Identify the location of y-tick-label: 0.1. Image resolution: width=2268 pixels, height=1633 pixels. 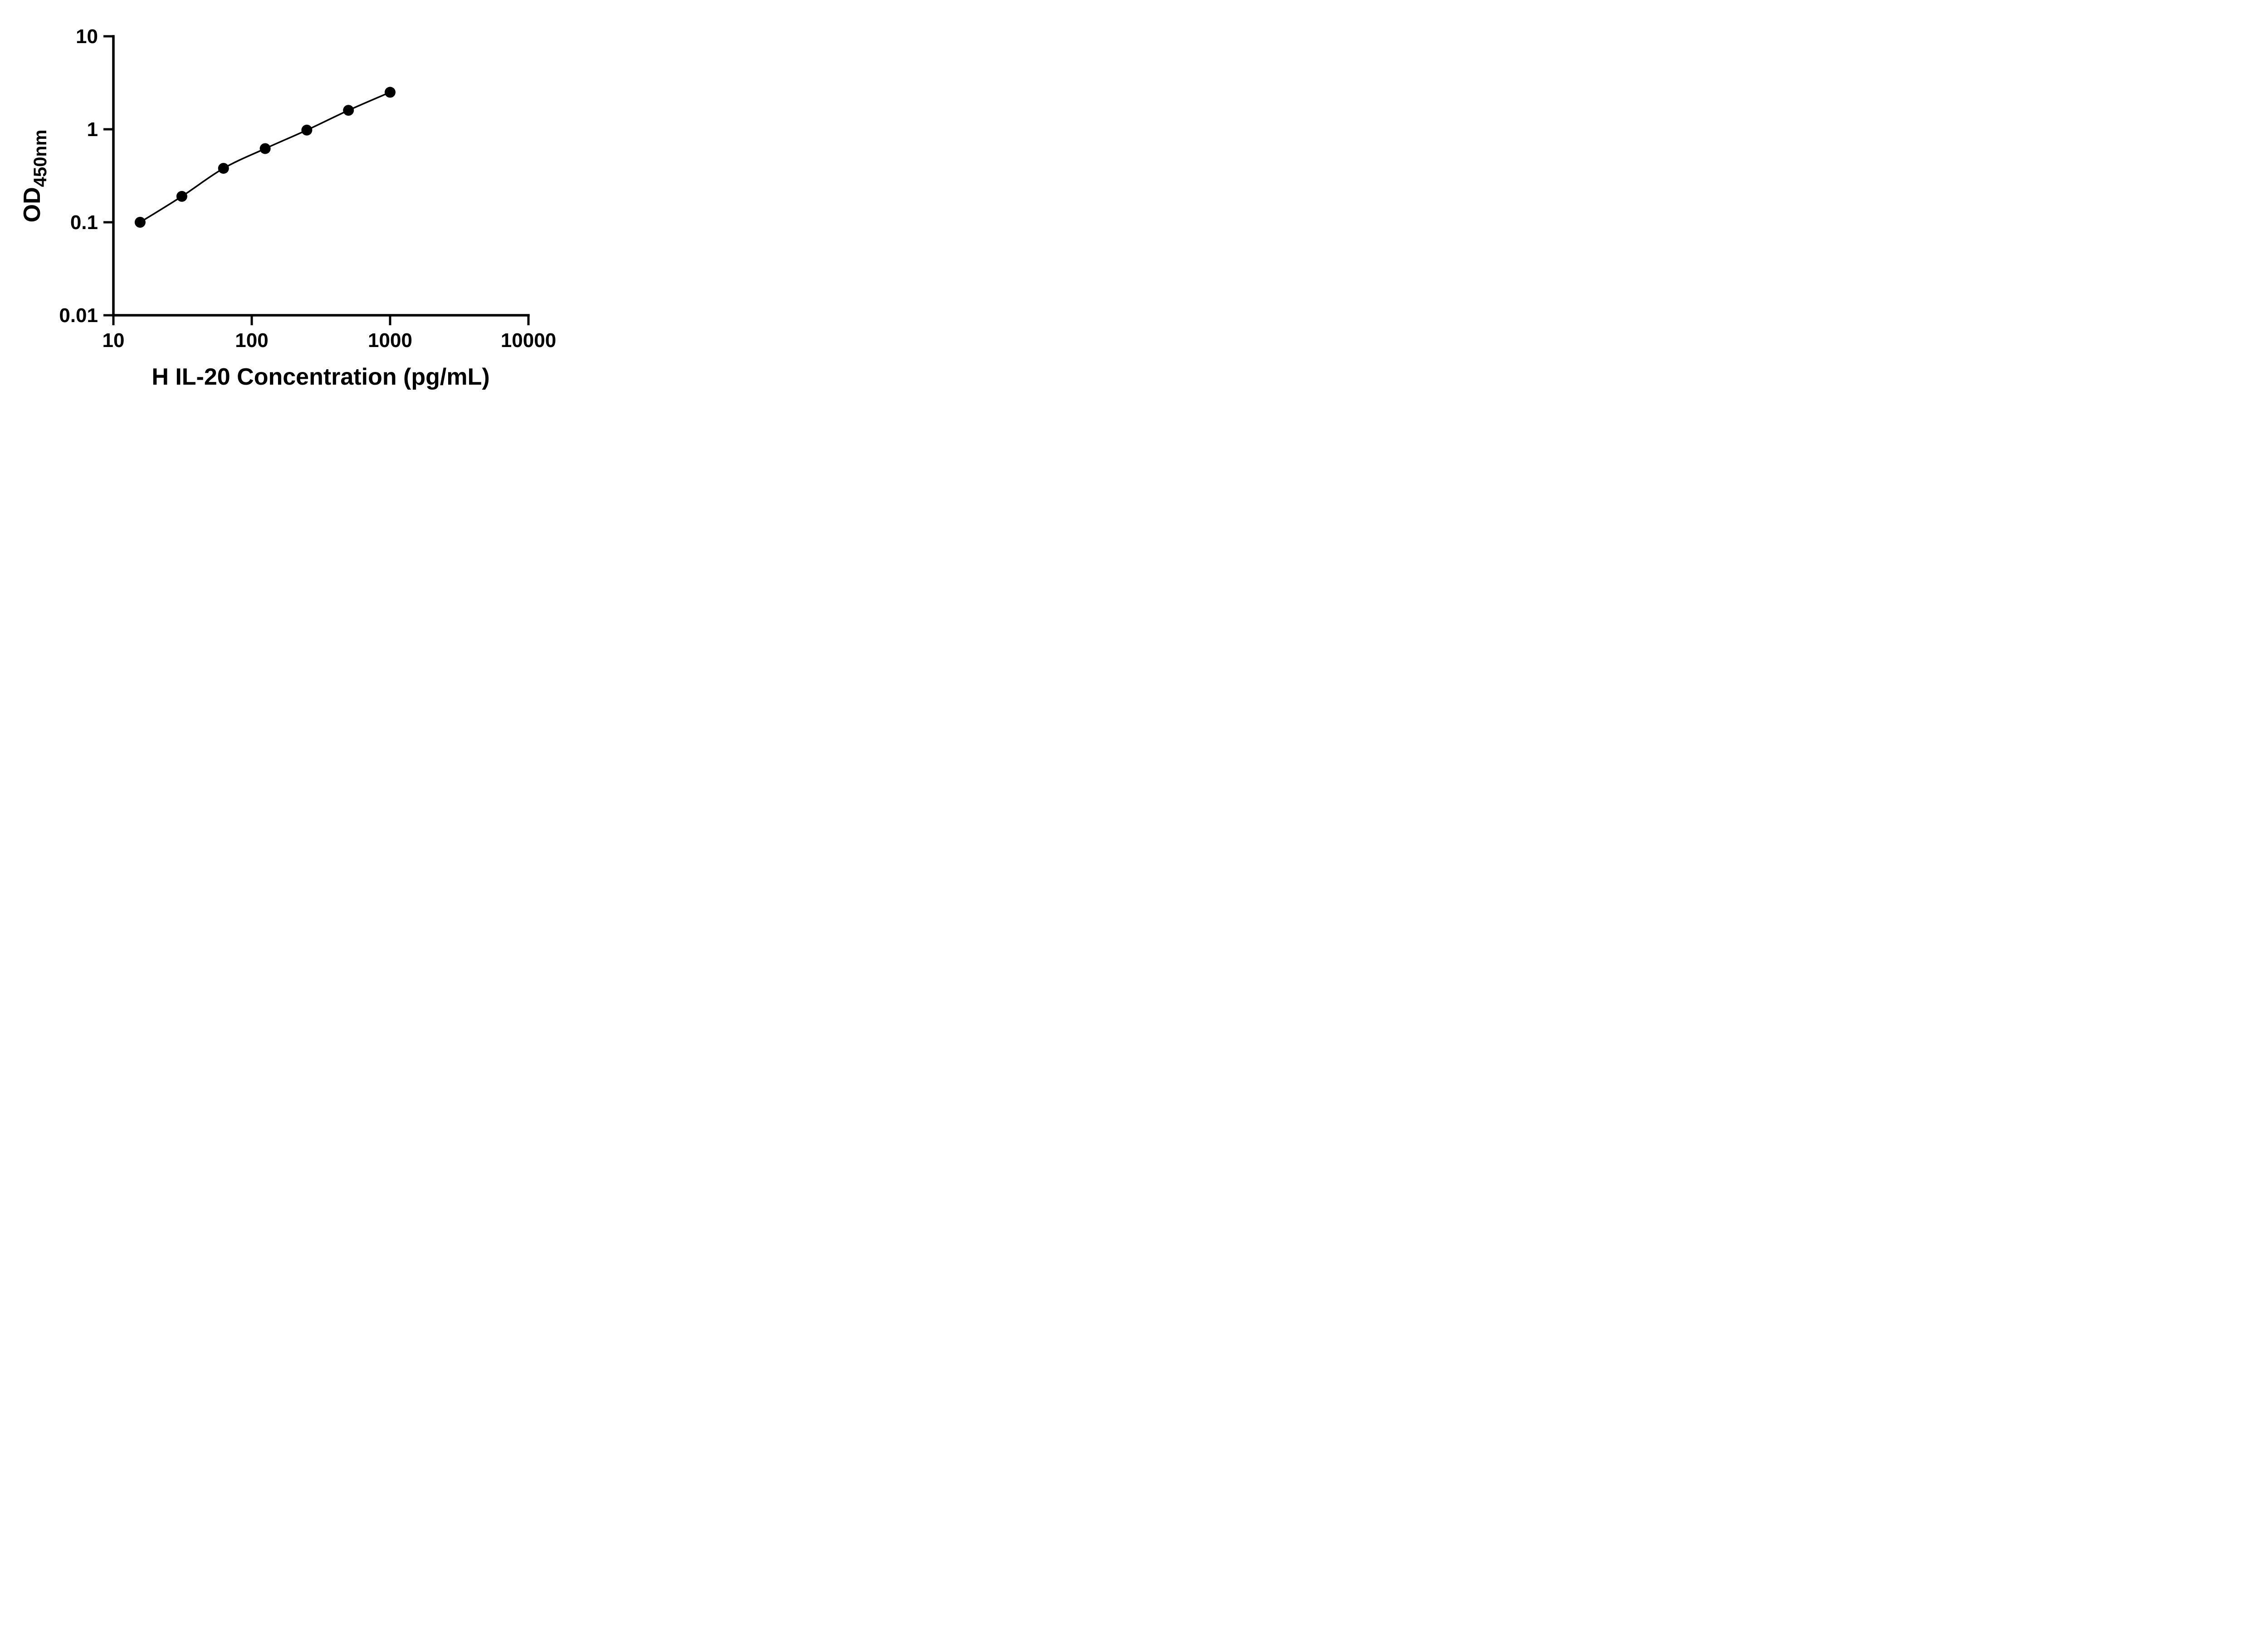
(84, 222).